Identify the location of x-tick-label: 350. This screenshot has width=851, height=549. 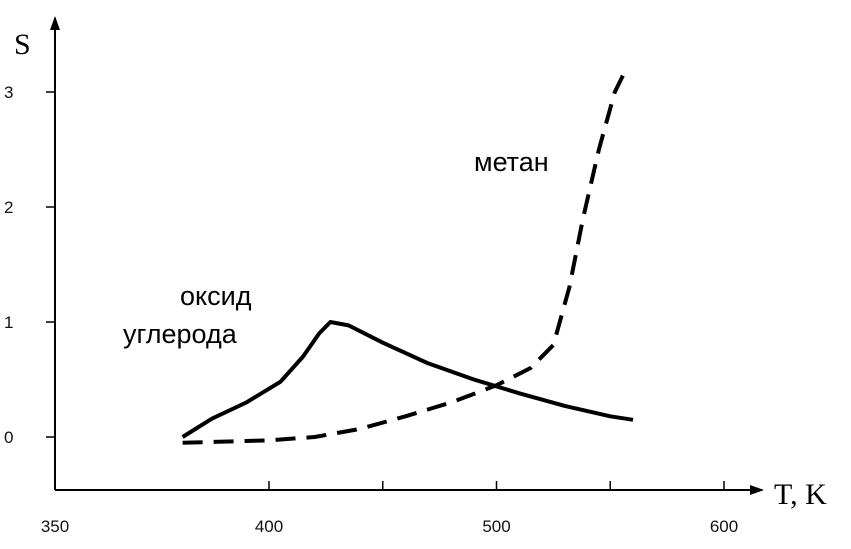
(55, 526).